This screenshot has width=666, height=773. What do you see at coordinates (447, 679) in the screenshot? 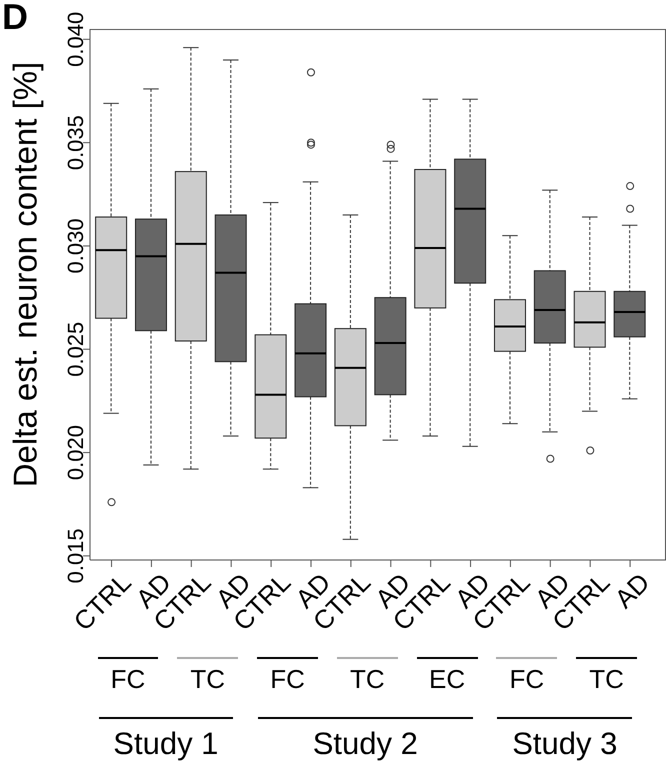
I see `text: EC` at bounding box center [447, 679].